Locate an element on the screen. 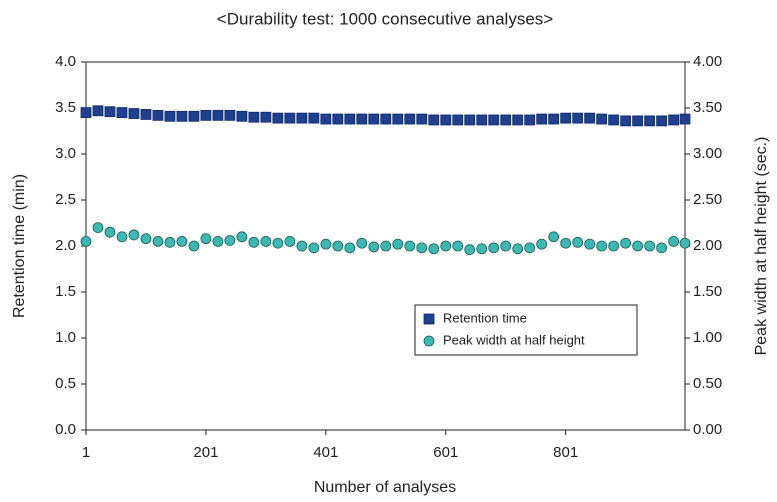 This screenshot has height=502, width=777. y2-tick-label: 0.00 is located at coordinates (707, 429).